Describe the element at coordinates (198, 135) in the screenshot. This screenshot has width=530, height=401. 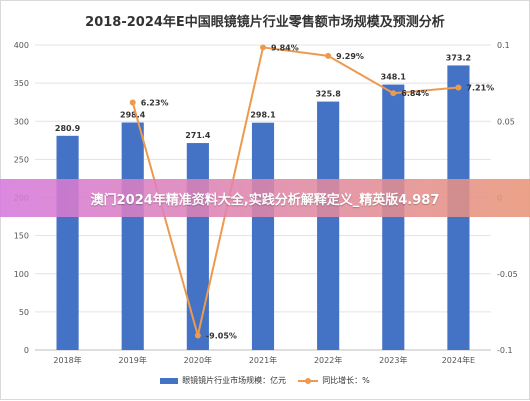
I see `bar-value-label: 271.4` at that location.